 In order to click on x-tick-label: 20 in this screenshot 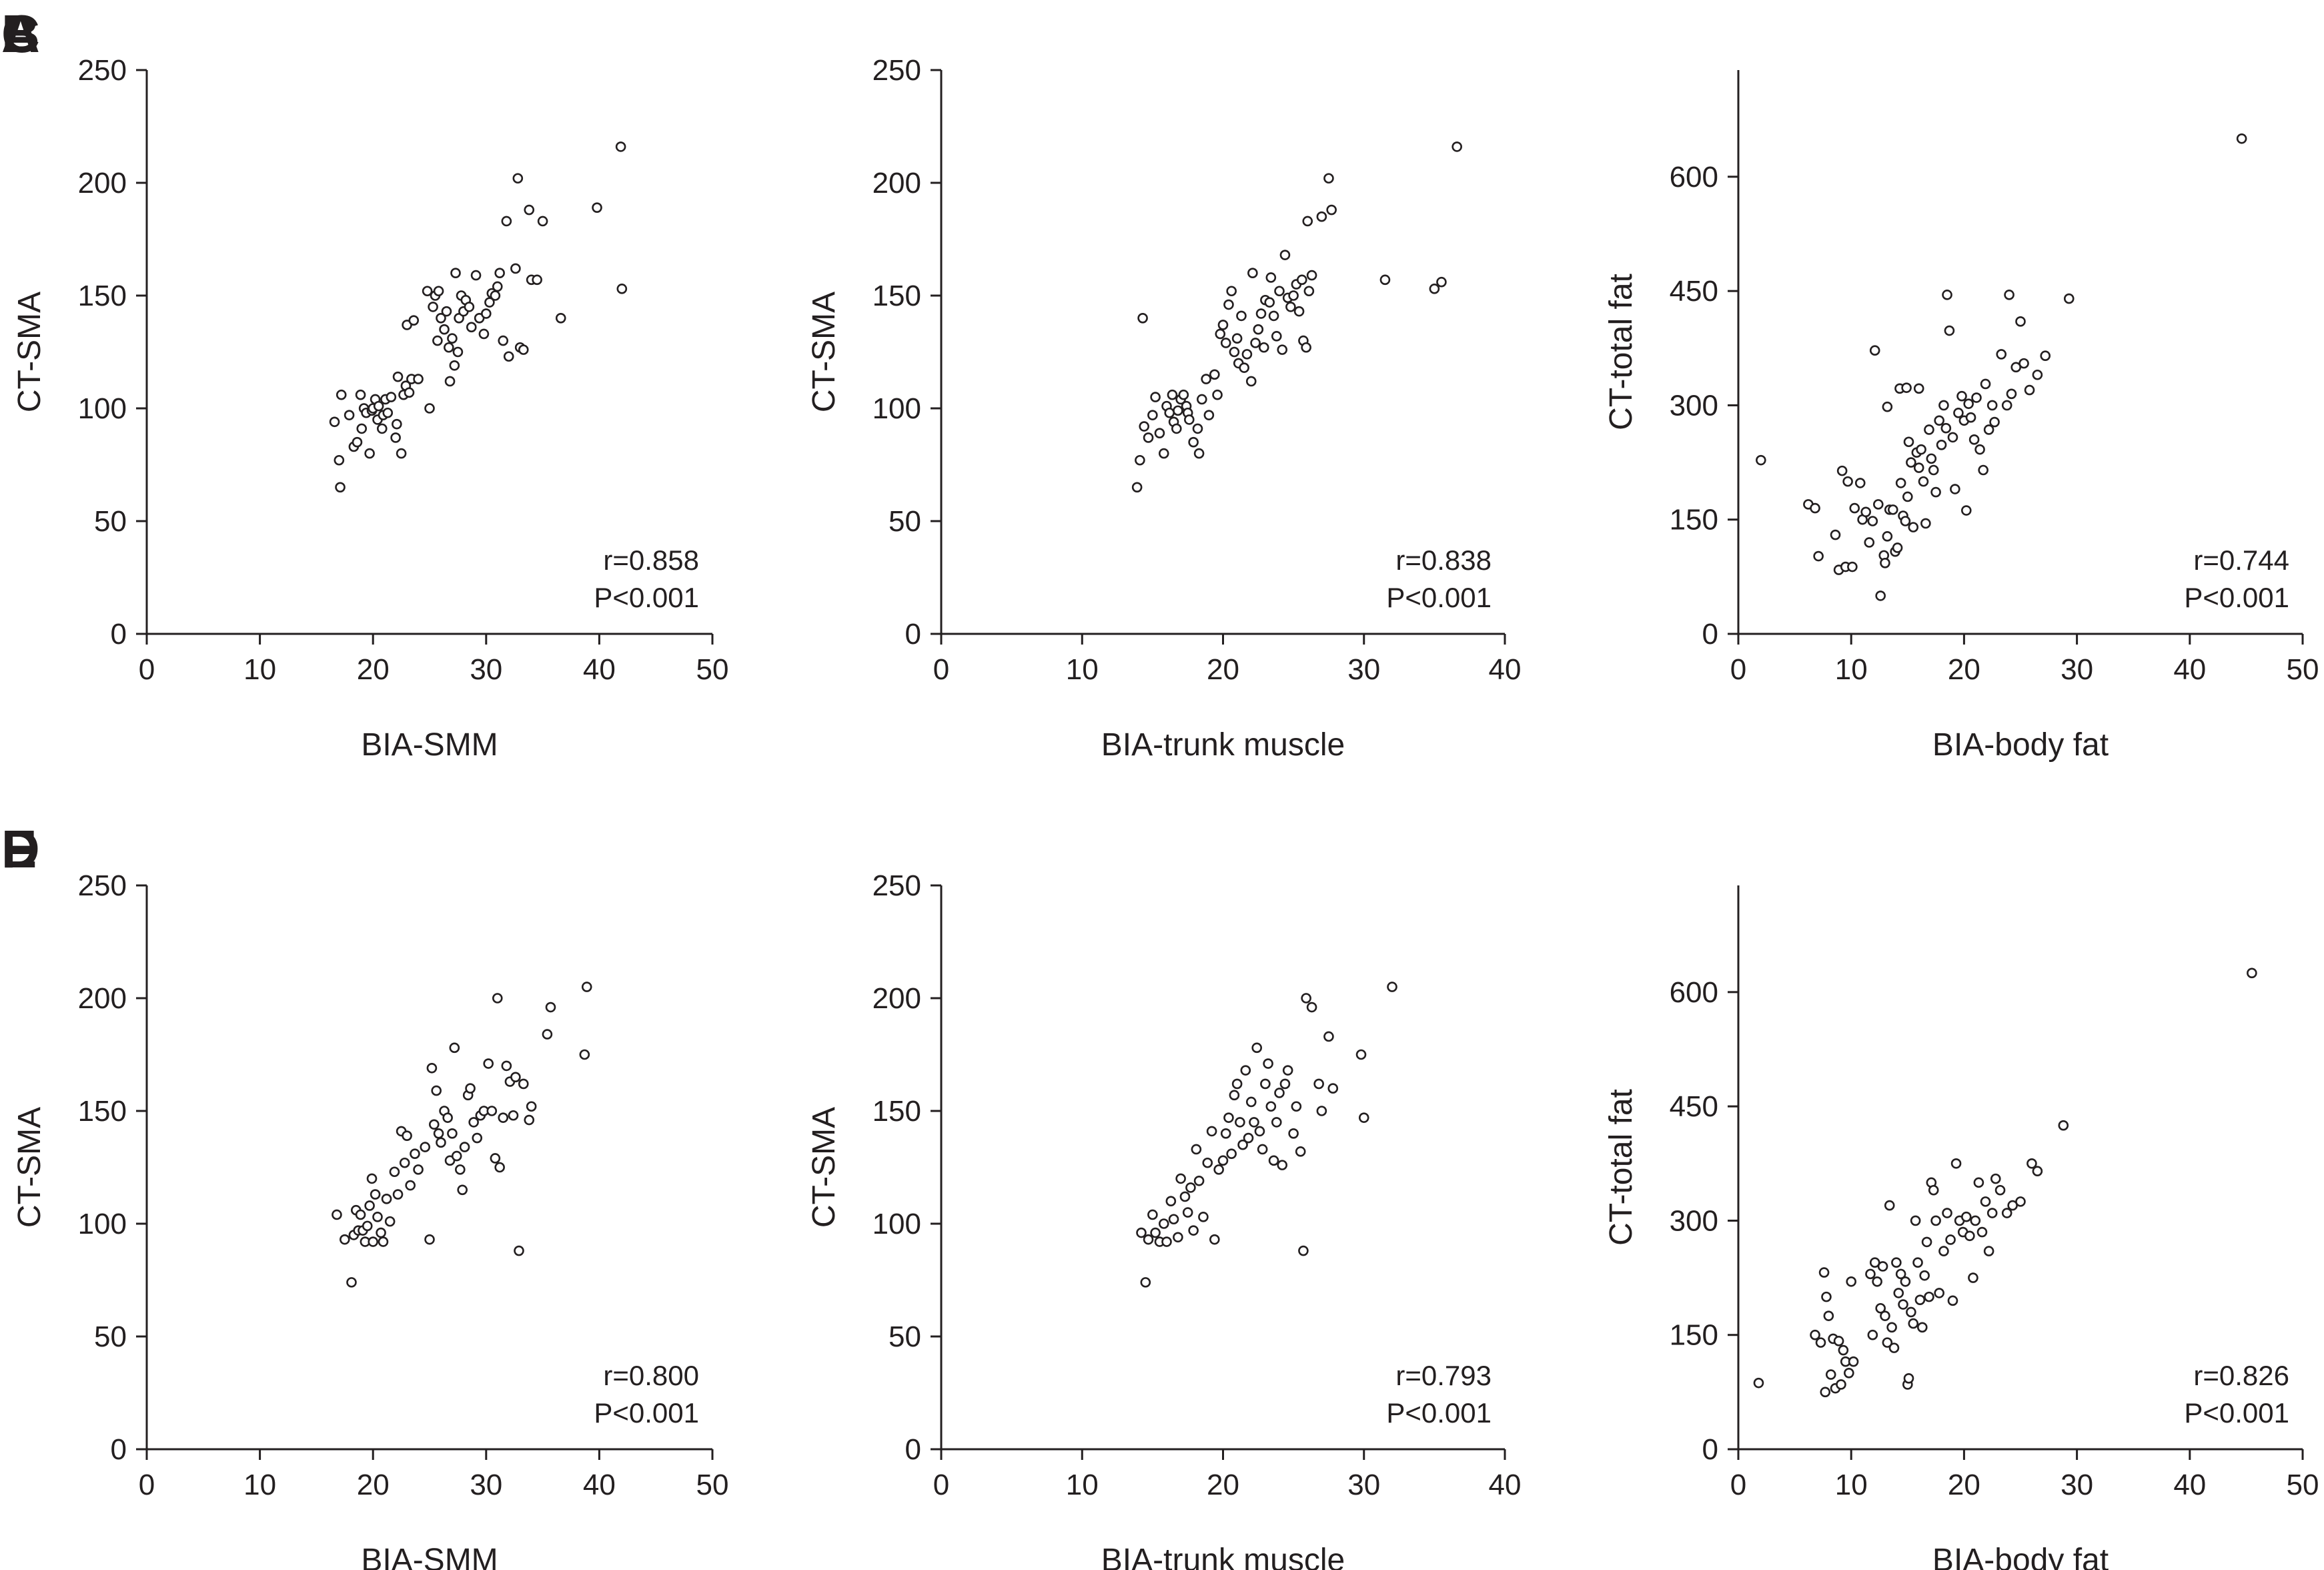, I will do `click(373, 669)`.